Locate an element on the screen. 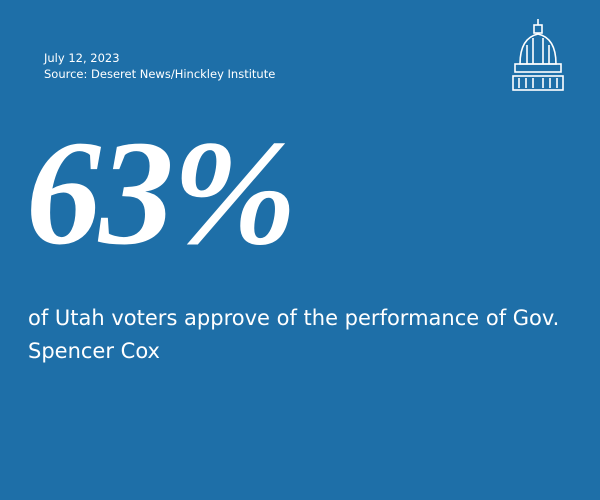 This screenshot has height=500, width=600. source: Source: Deseret News/Hinckley Institute is located at coordinates (160, 74).